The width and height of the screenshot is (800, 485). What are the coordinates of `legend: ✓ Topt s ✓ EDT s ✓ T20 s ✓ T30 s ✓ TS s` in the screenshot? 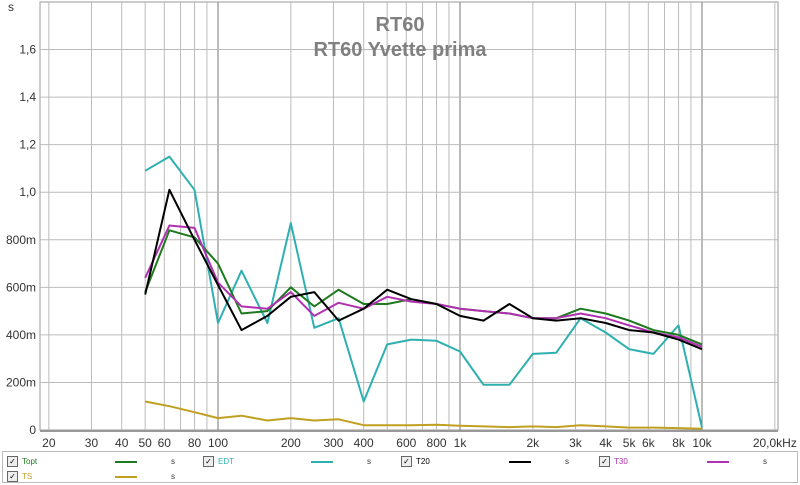 It's located at (400, 467).